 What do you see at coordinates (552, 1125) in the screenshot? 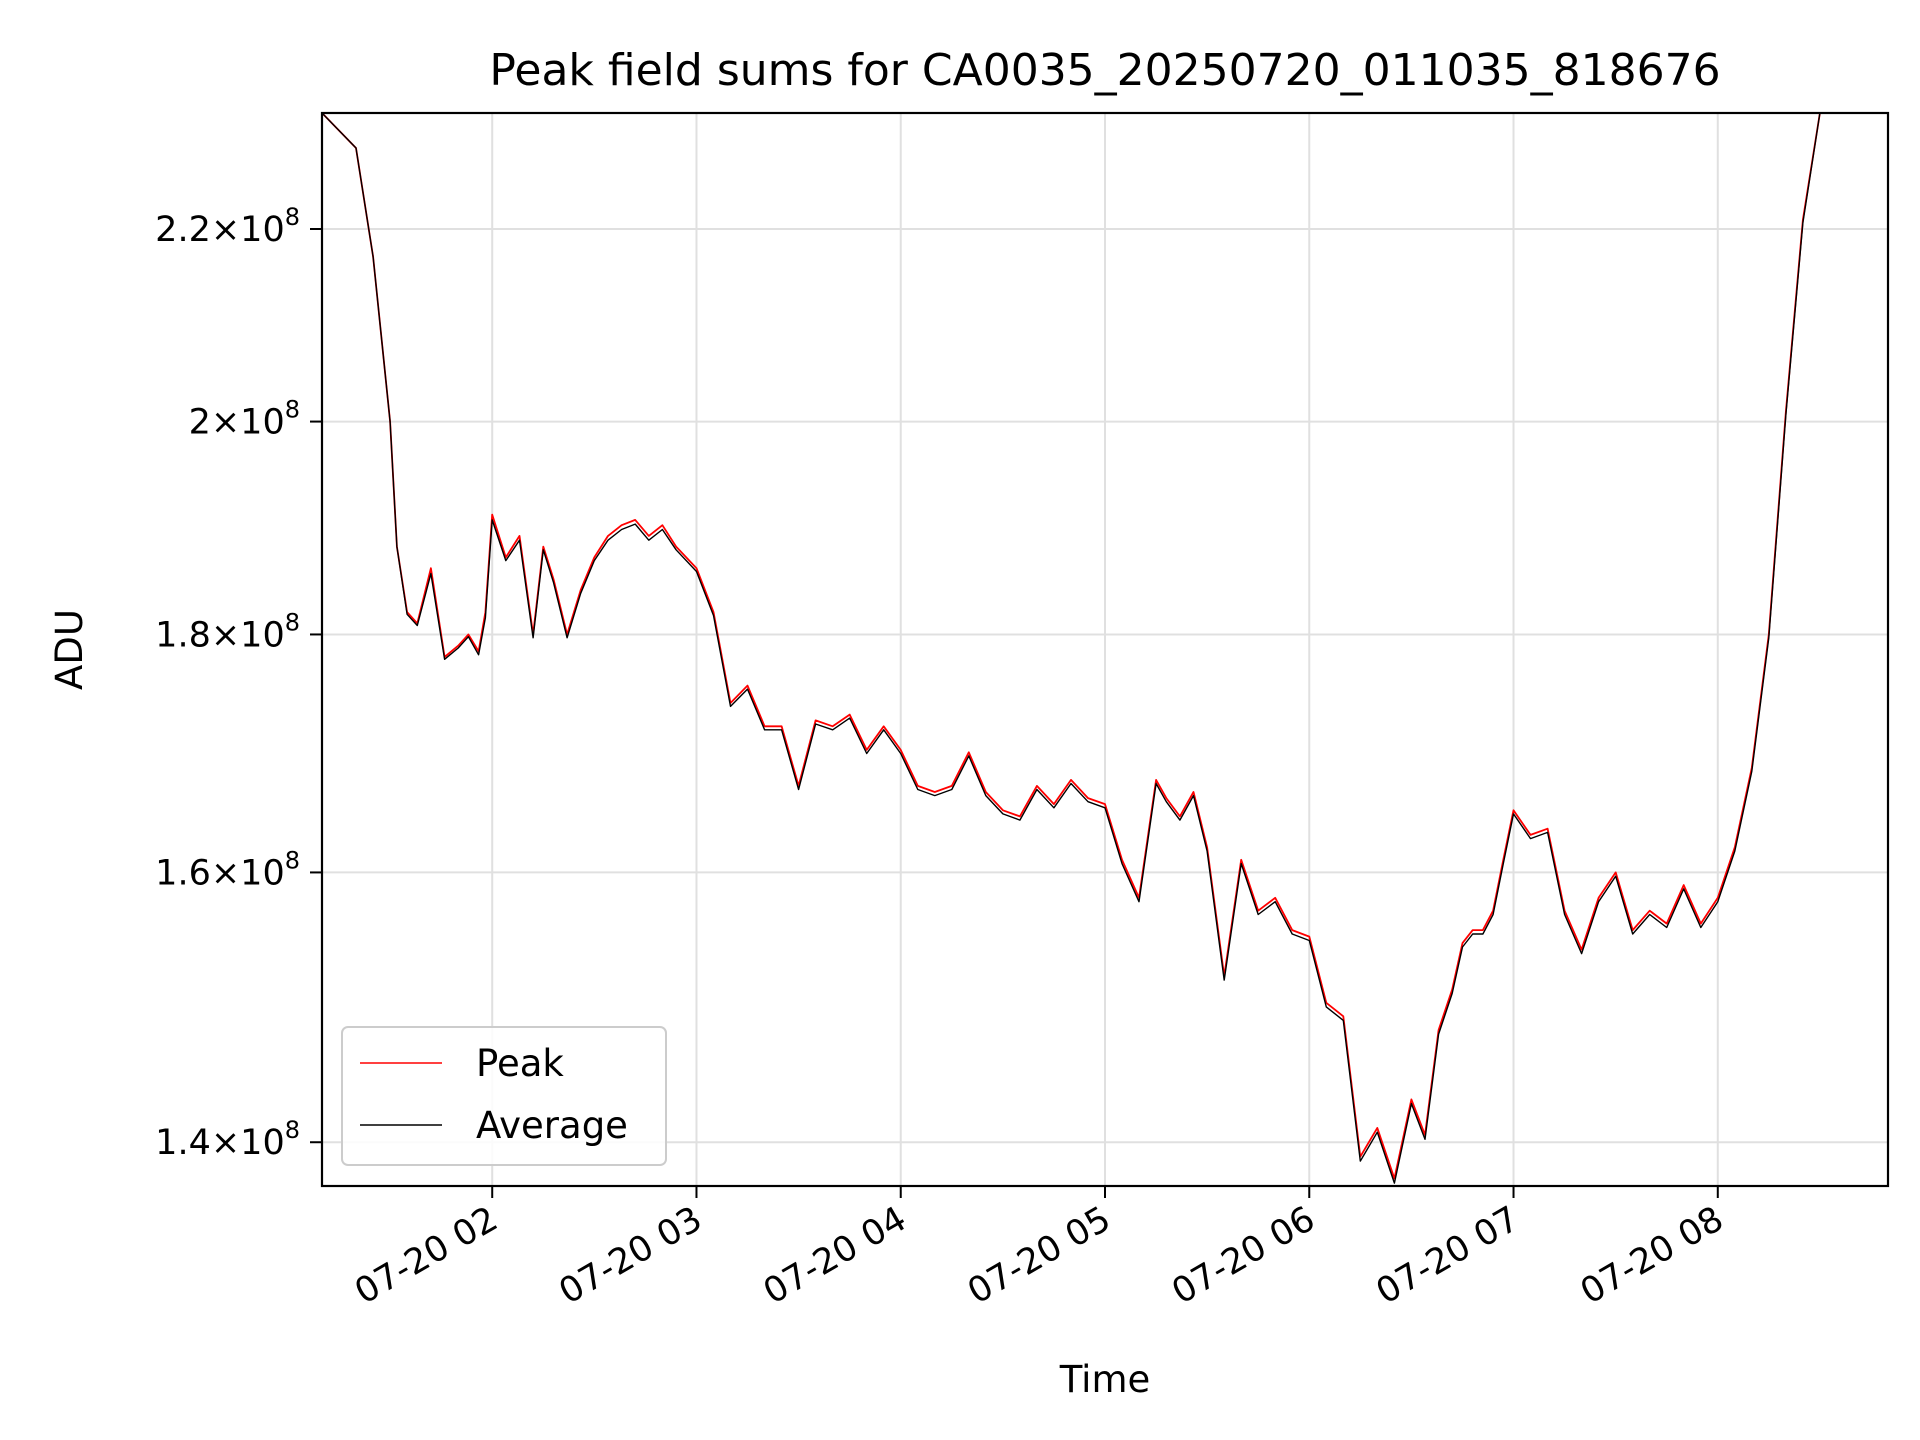
I see `legend-label-average: Average` at bounding box center [552, 1125].